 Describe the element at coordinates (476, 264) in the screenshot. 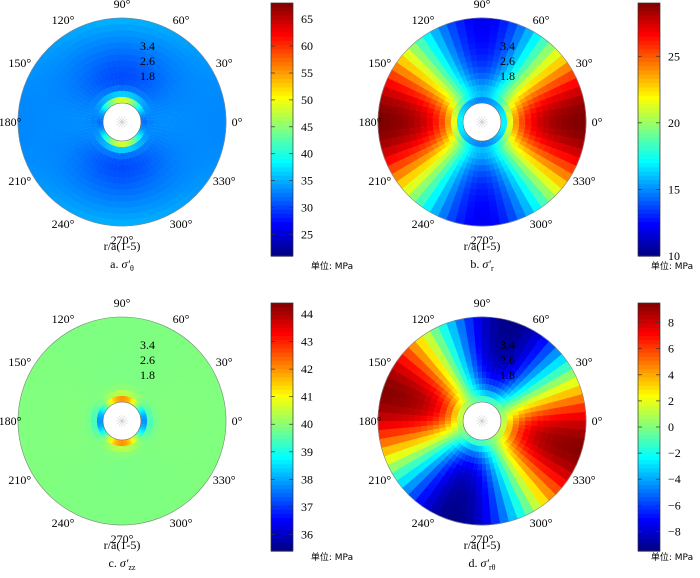

I see `subplot-label: b.` at that location.